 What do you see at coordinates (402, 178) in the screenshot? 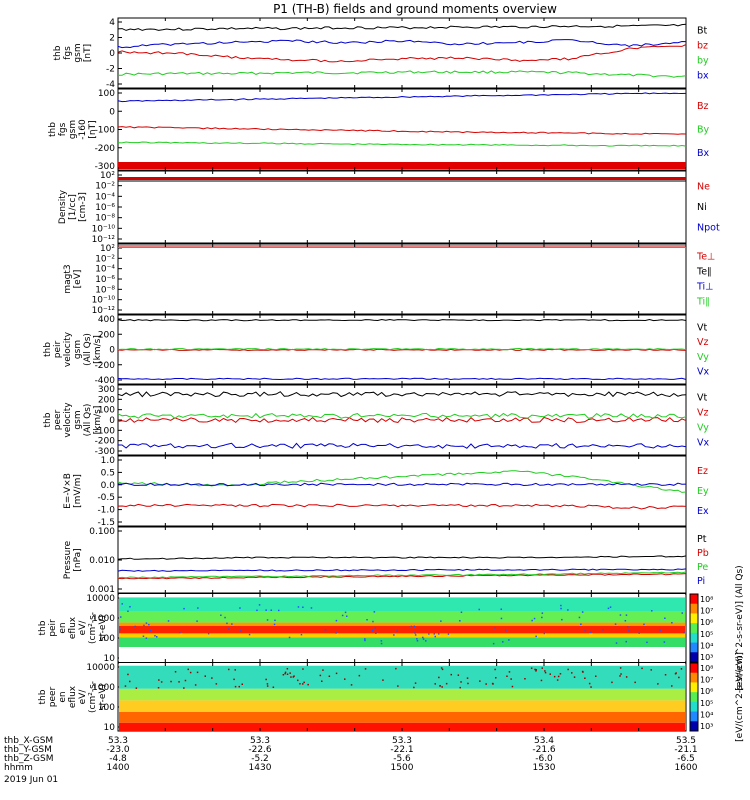
I see `density-trace` at bounding box center [402, 178].